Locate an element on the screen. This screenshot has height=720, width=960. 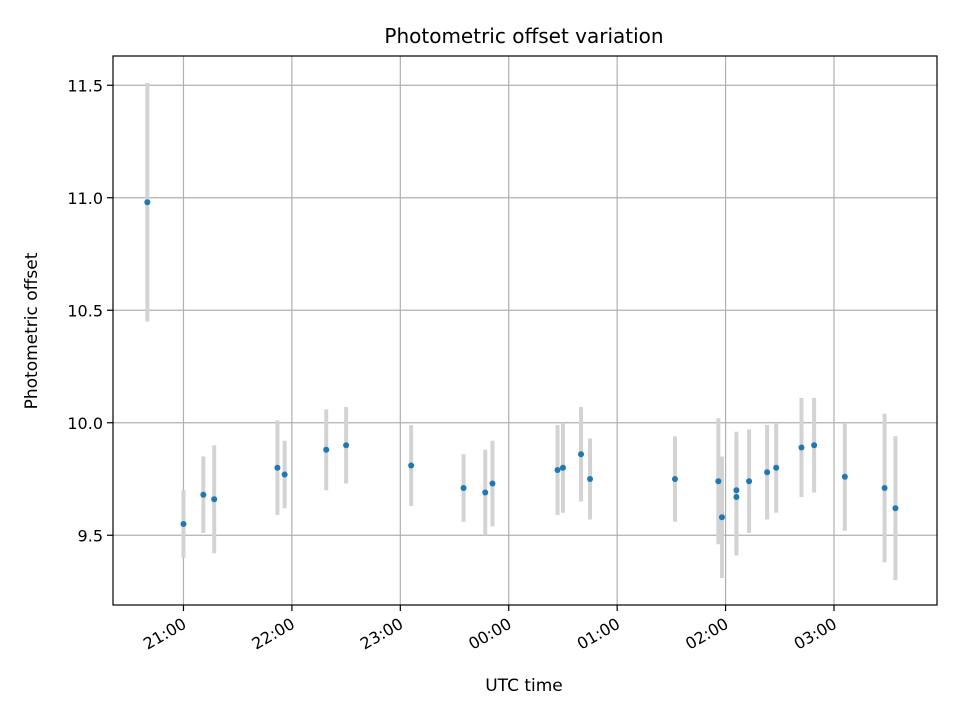
y-tick-label: 11.0 is located at coordinates (85, 198).